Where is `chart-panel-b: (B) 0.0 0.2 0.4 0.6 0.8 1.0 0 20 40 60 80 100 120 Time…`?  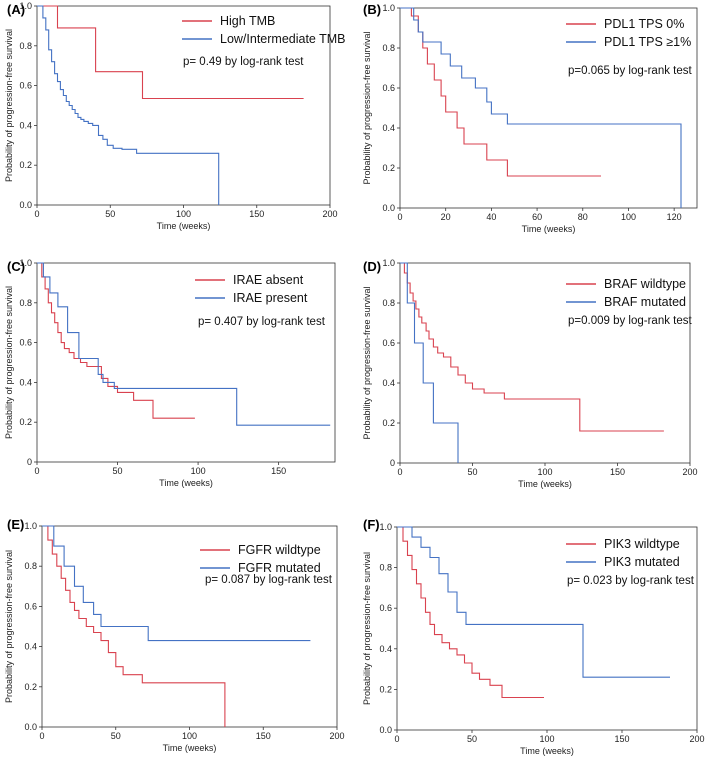
chart-panel-b: (B) 0.0 0.2 0.4 0.6 0.8 1.0 0 20 40 60 80 100 120 Time… is located at coordinates (530, 118).